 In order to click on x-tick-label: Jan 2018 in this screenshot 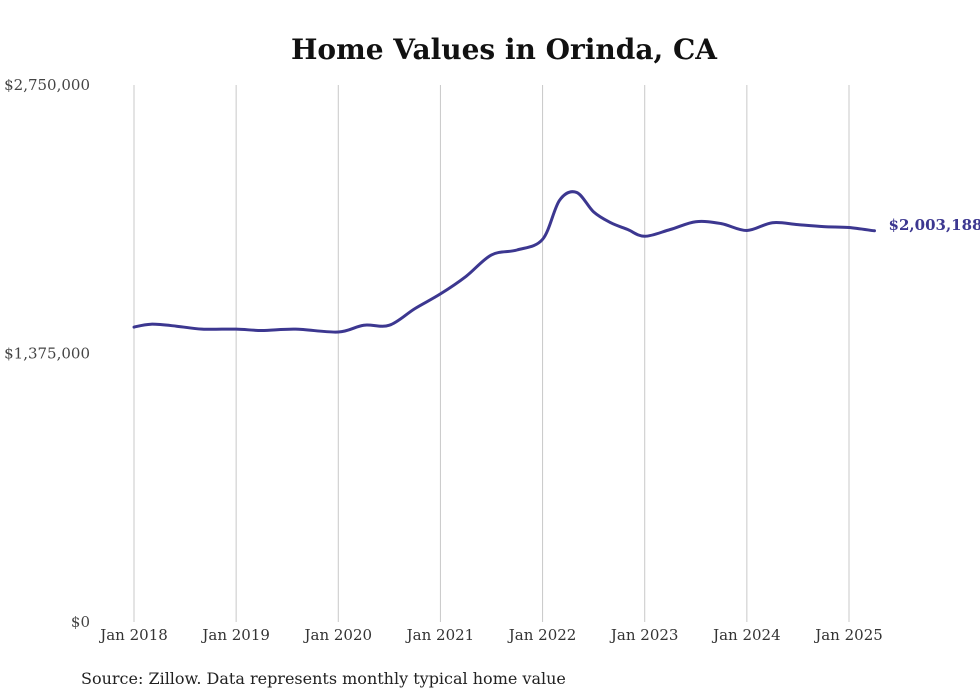, I will do `click(133, 635)`.